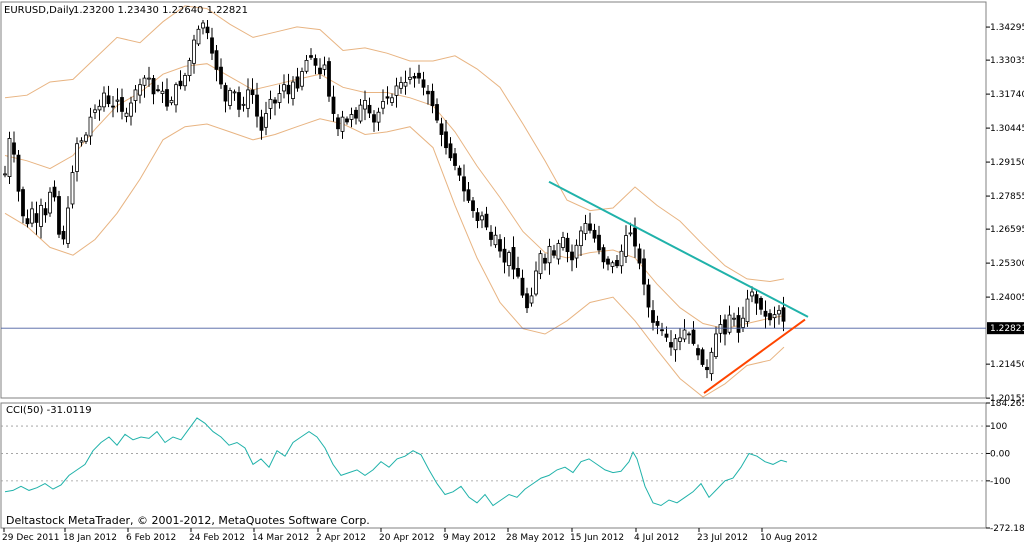  What do you see at coordinates (1007, 61) in the screenshot?
I see `price-tick-label: 1.33035` at bounding box center [1007, 61].